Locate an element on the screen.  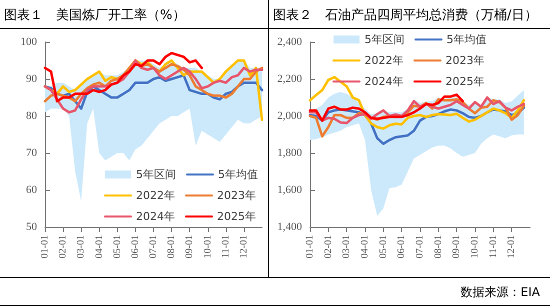
y-tick-label: 1,400 is located at coordinates (289, 227).